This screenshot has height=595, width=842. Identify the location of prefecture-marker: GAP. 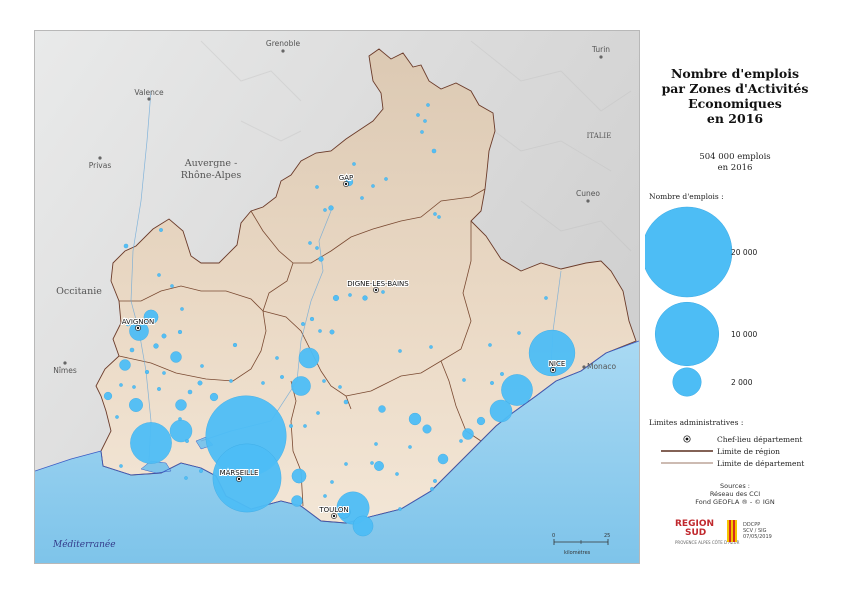
(346, 180).